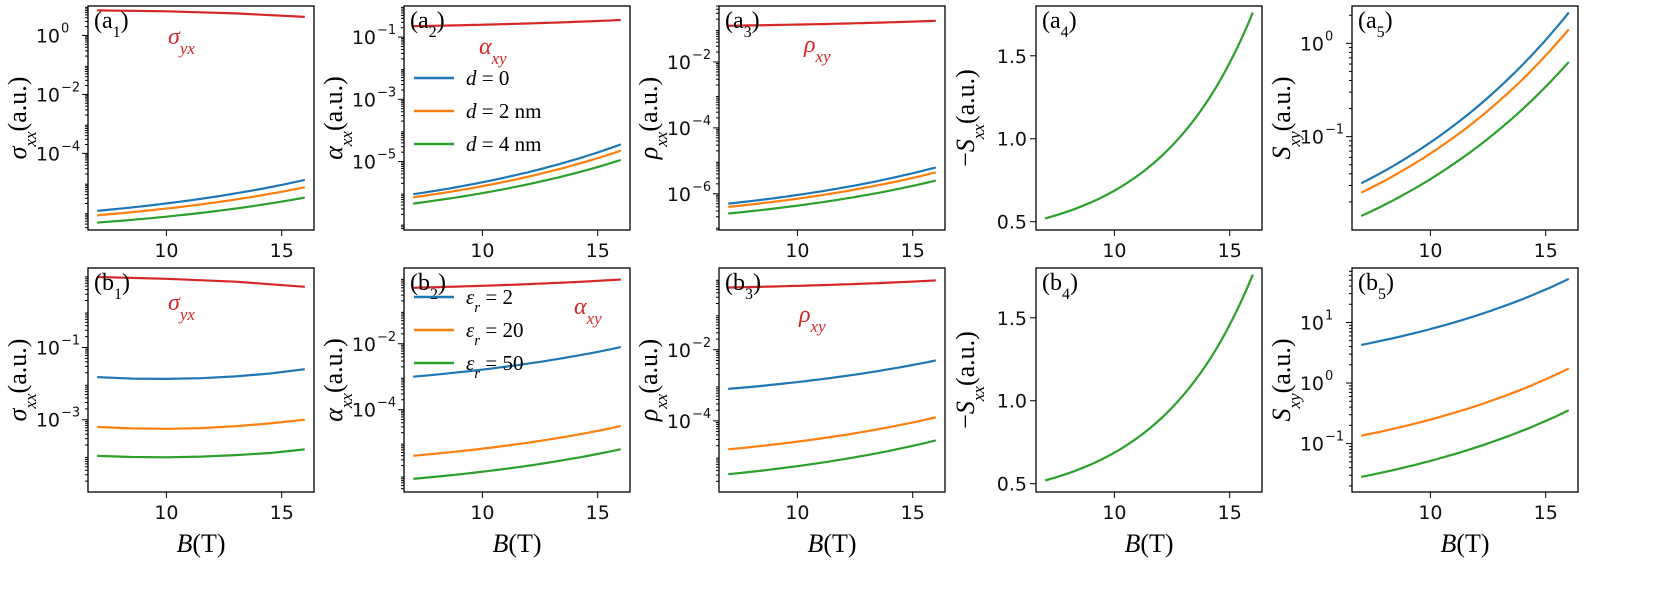 The image size is (1661, 593). Describe the element at coordinates (1060, 286) in the screenshot. I see `panel-label: (b4)` at that location.